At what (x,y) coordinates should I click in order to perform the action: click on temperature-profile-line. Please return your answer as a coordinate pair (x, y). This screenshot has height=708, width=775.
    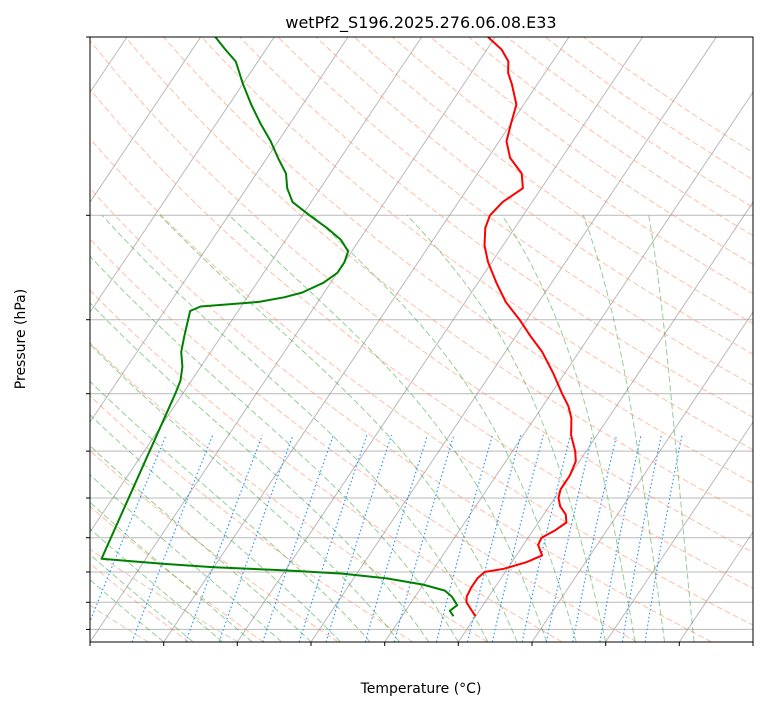
    Looking at the image, I should click on (521, 327).